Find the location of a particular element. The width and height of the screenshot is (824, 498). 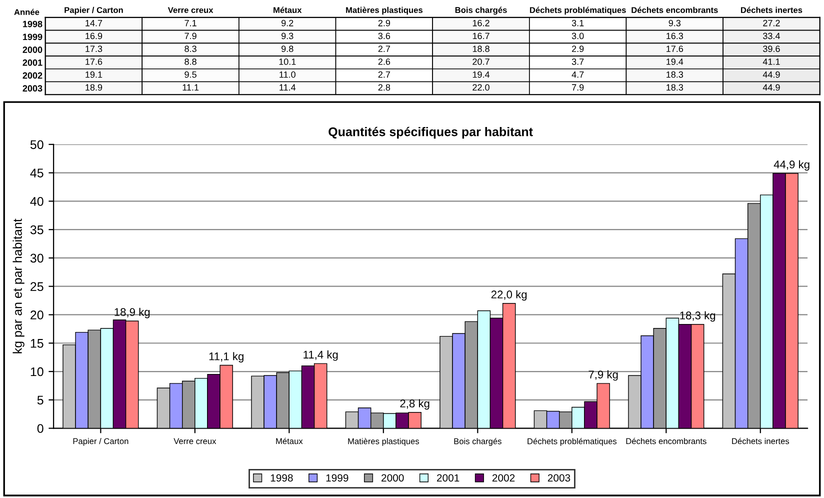

y-tick-label: 2002 is located at coordinates (32, 75).